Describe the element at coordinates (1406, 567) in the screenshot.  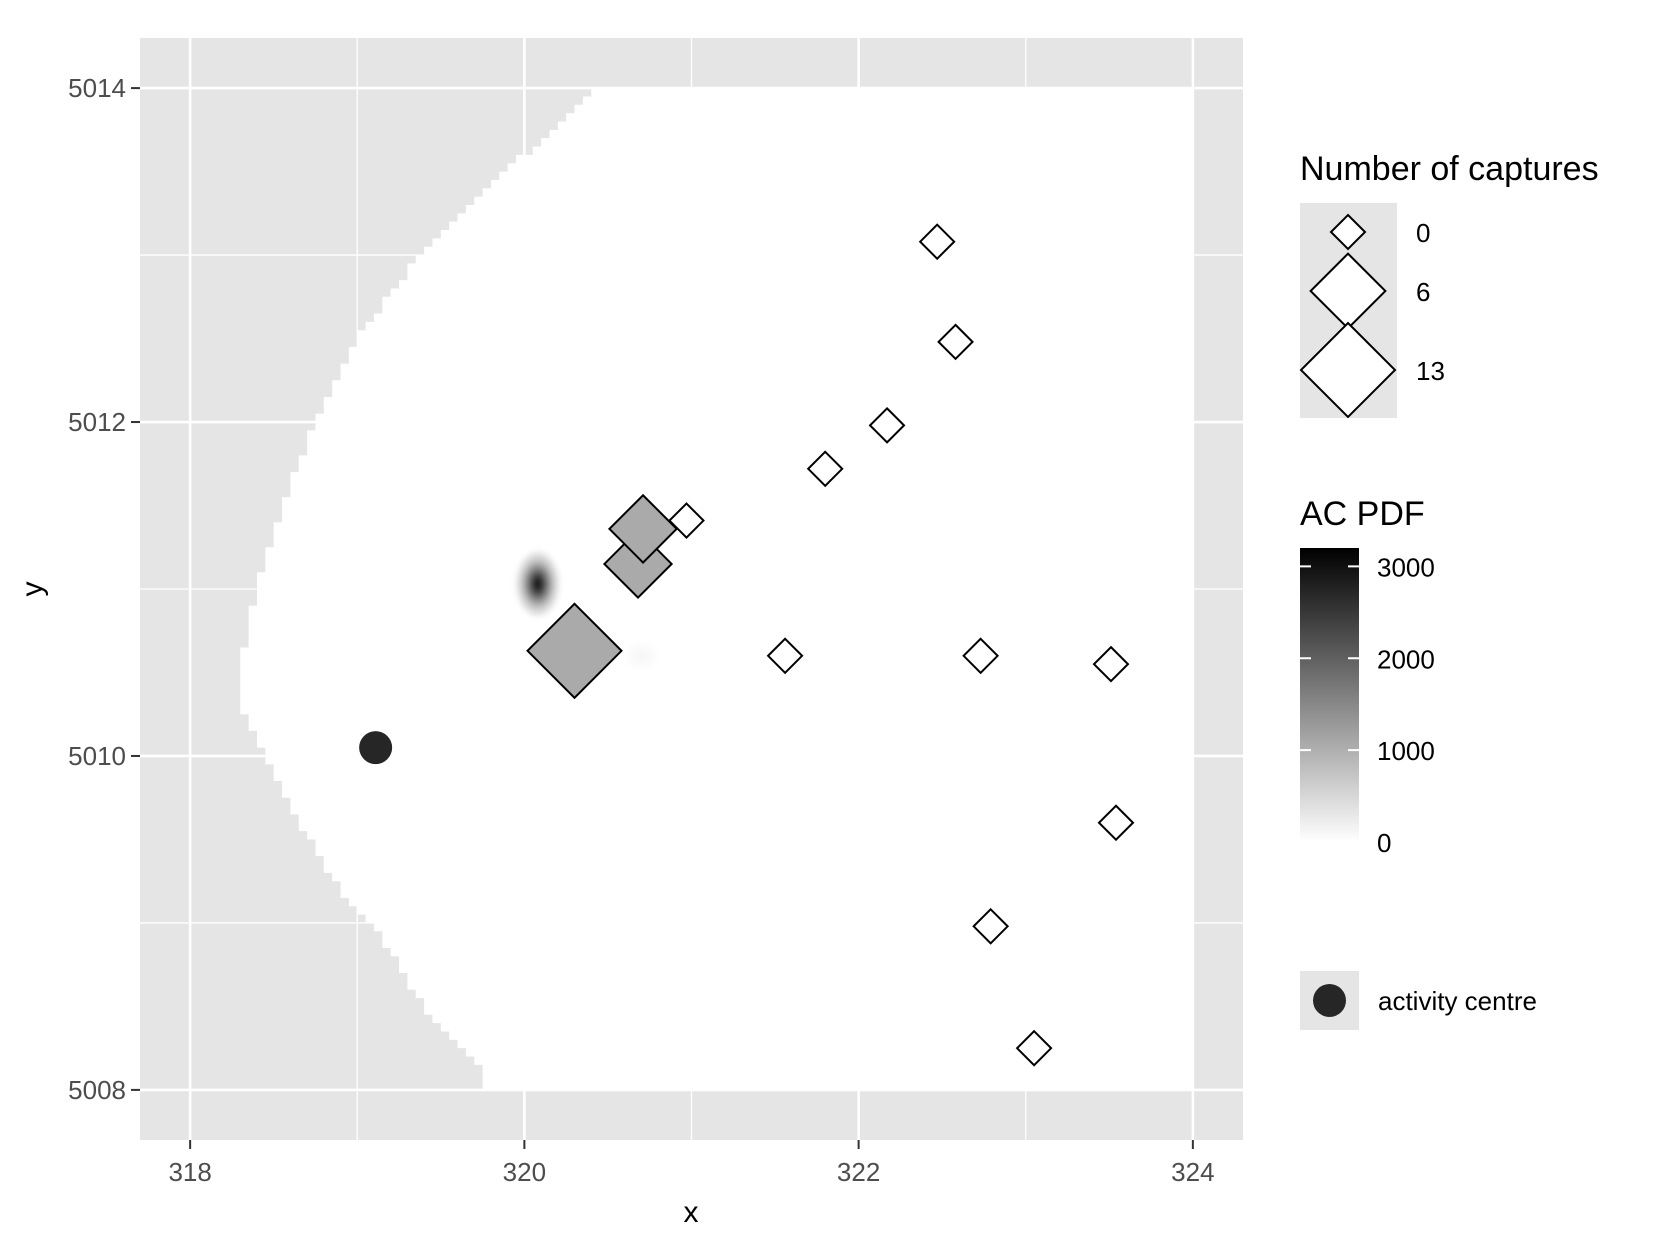
I see `legend-pdf-tick-label: 3000` at that location.